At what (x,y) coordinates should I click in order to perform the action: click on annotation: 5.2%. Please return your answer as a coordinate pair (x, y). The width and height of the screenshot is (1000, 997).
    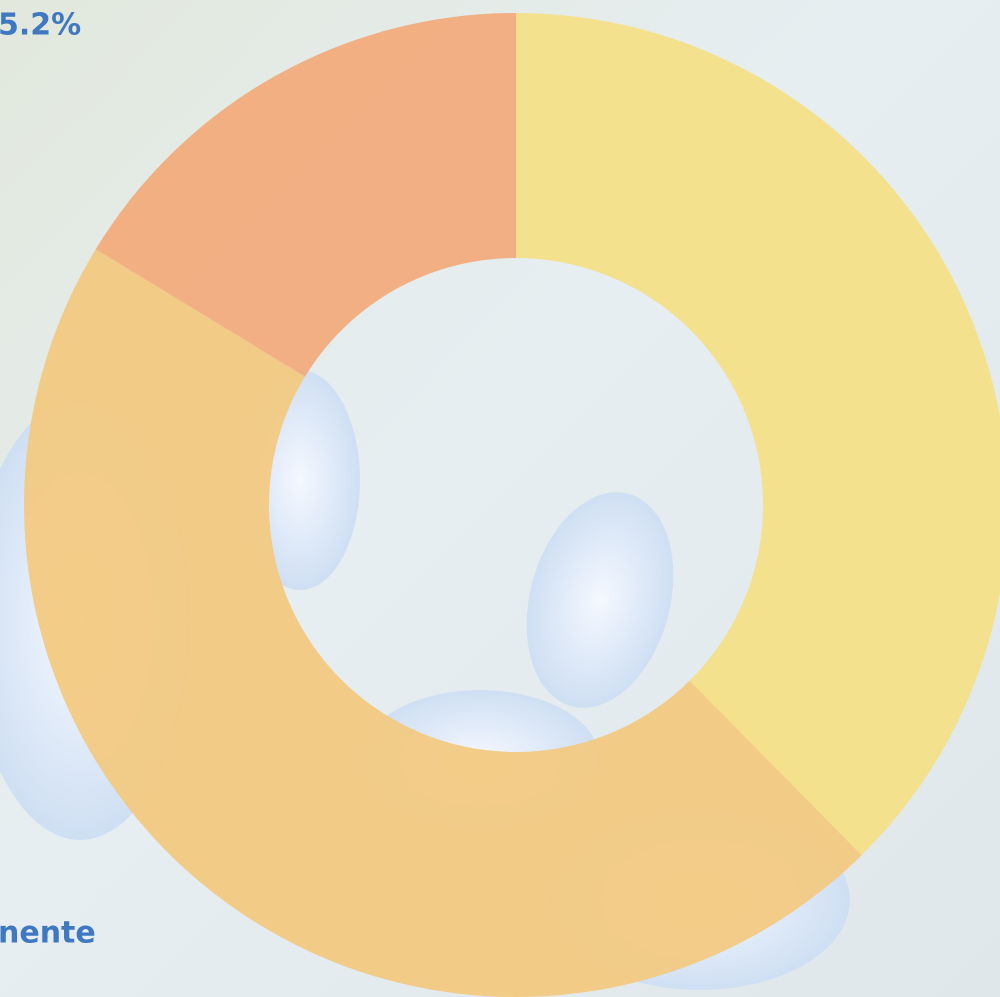
    Looking at the image, I should click on (40, 25).